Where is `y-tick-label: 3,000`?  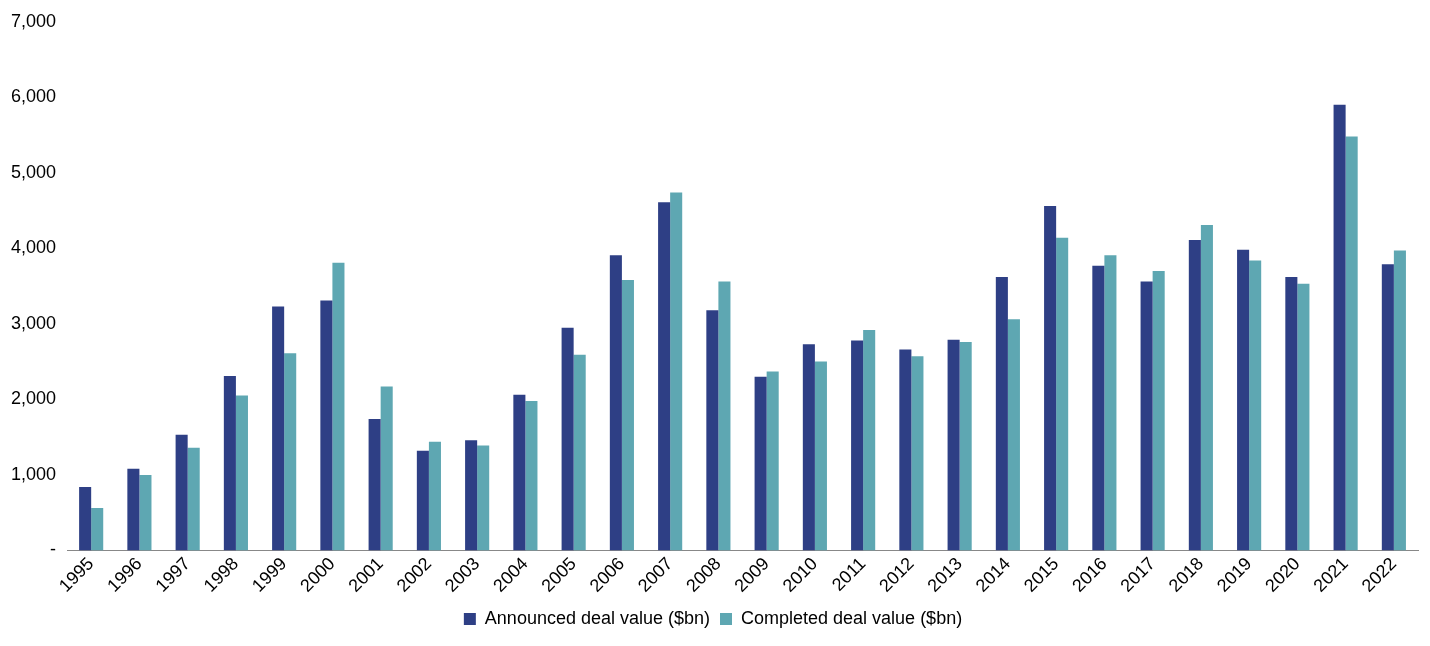
y-tick-label: 3,000 is located at coordinates (34, 322).